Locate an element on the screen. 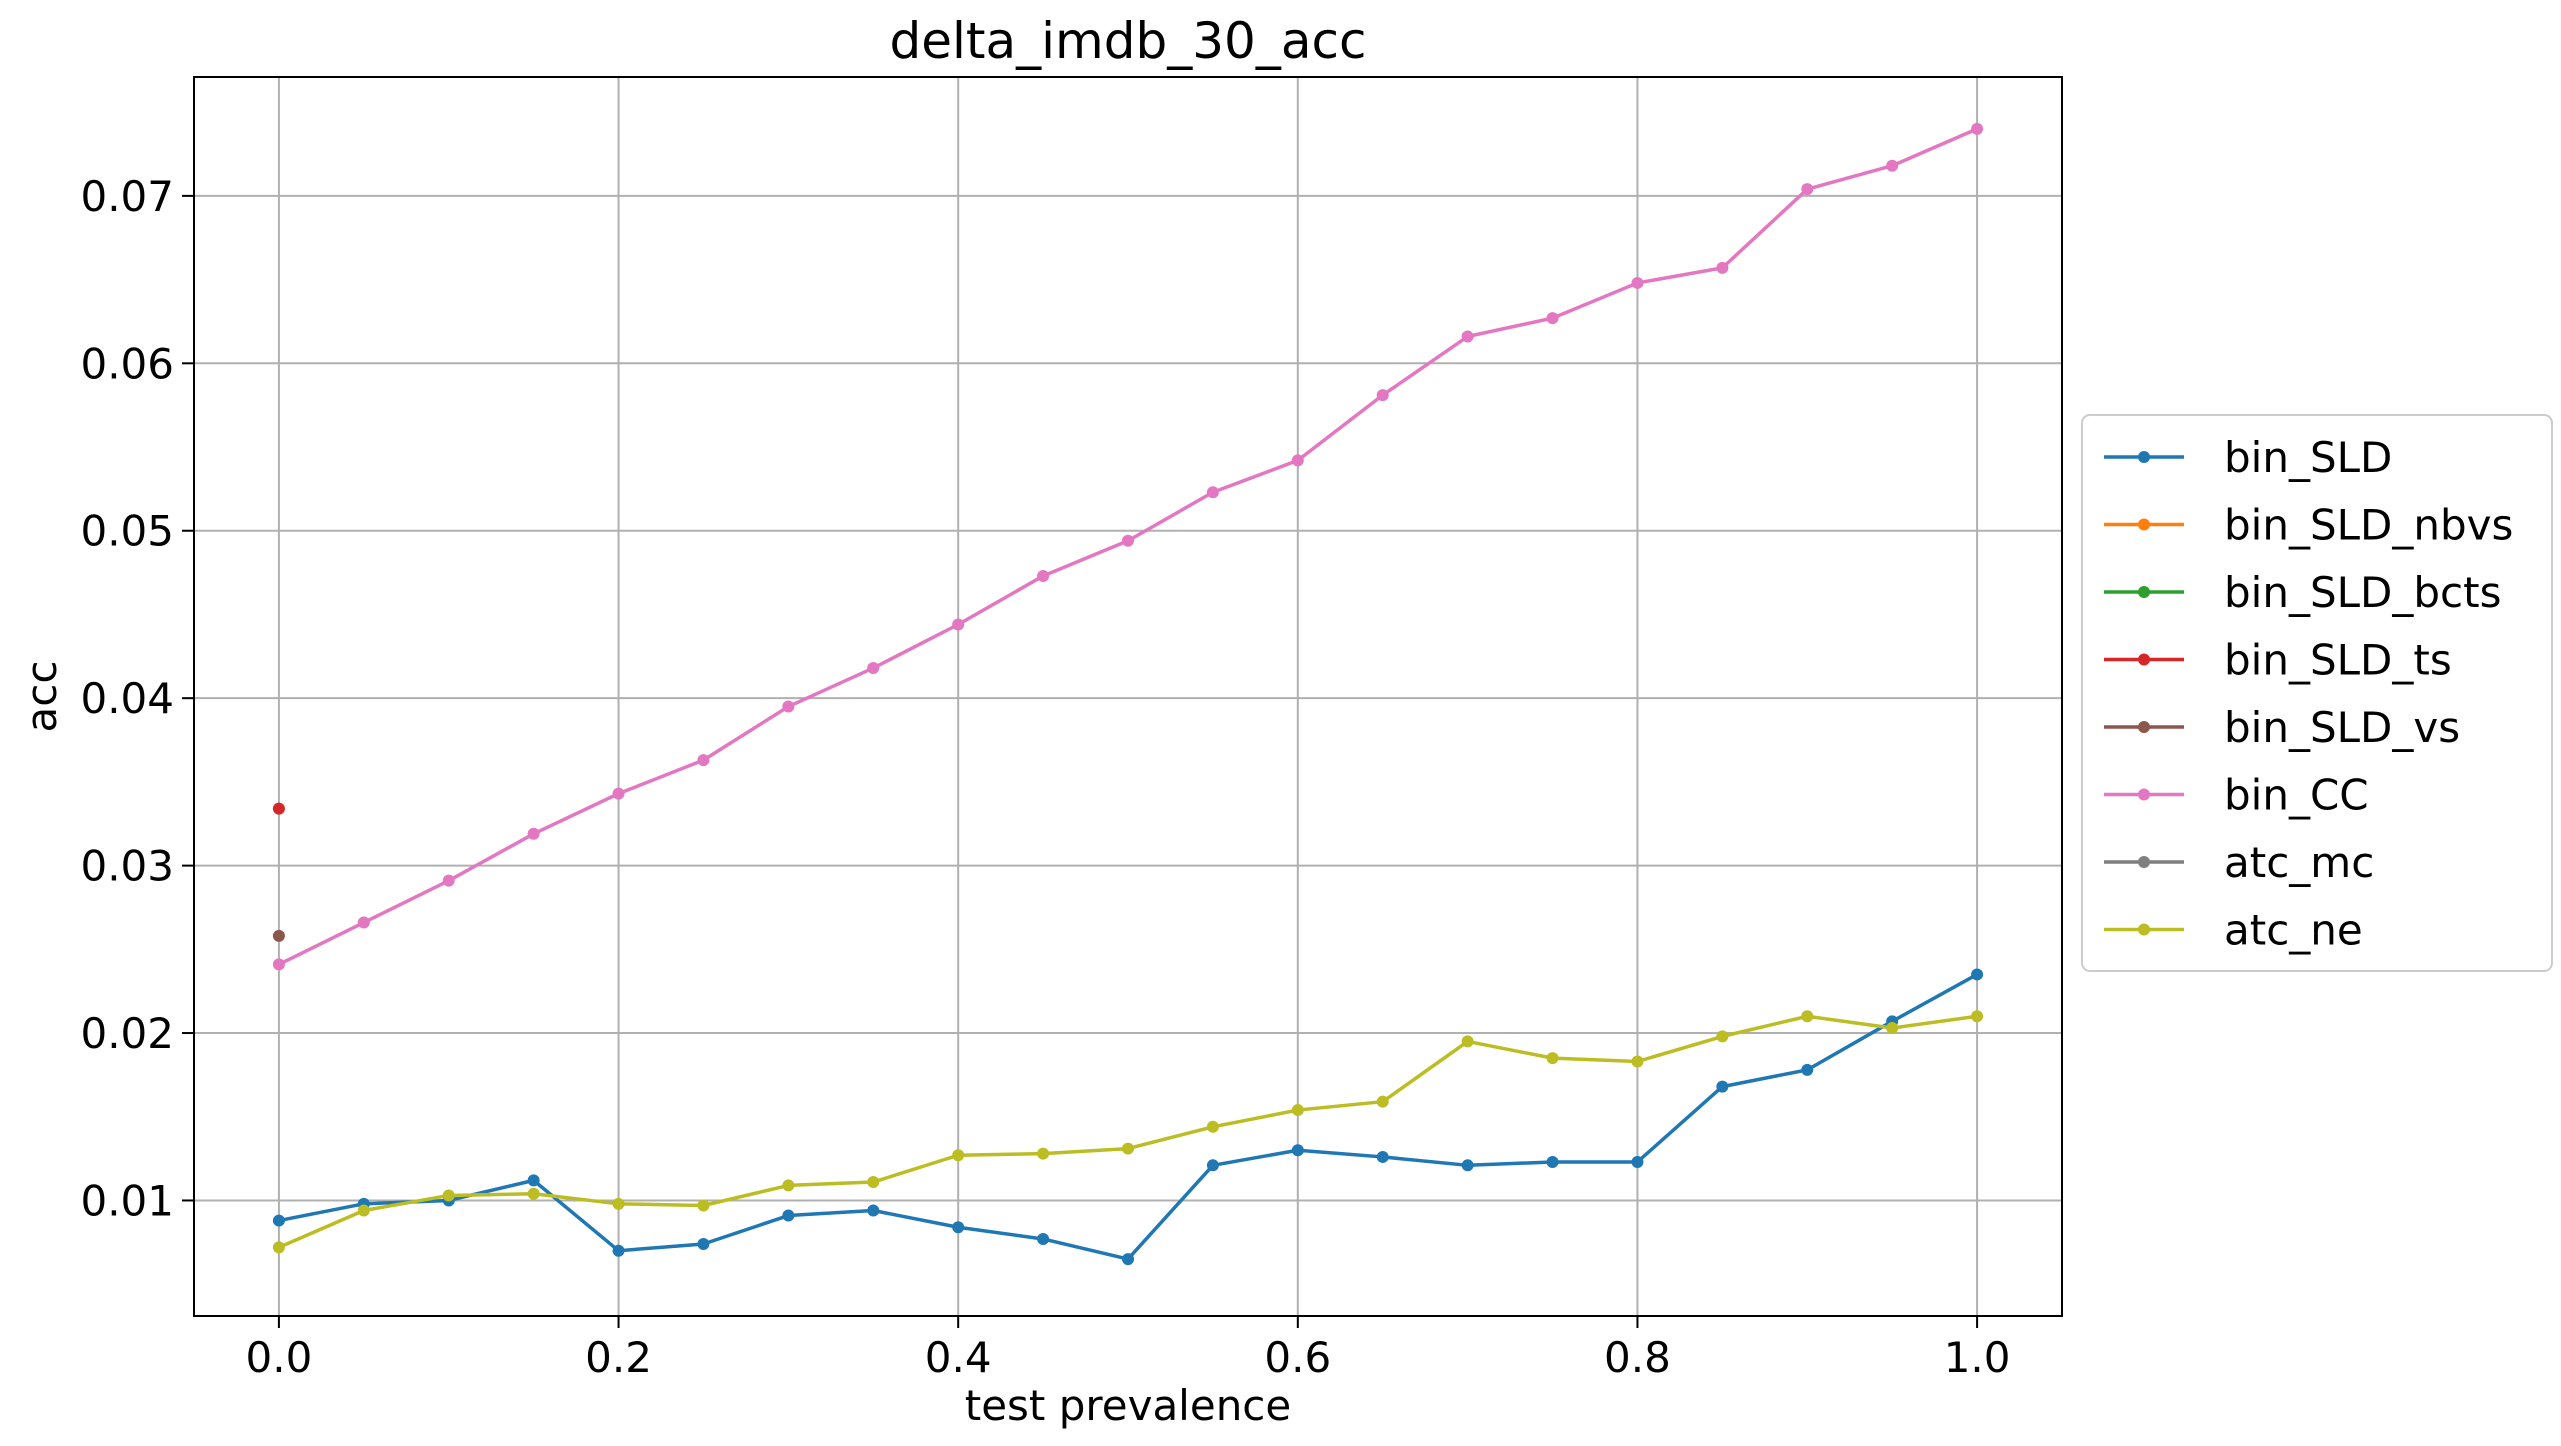  legend-label: bin_SLD_ts is located at coordinates (2338, 660).